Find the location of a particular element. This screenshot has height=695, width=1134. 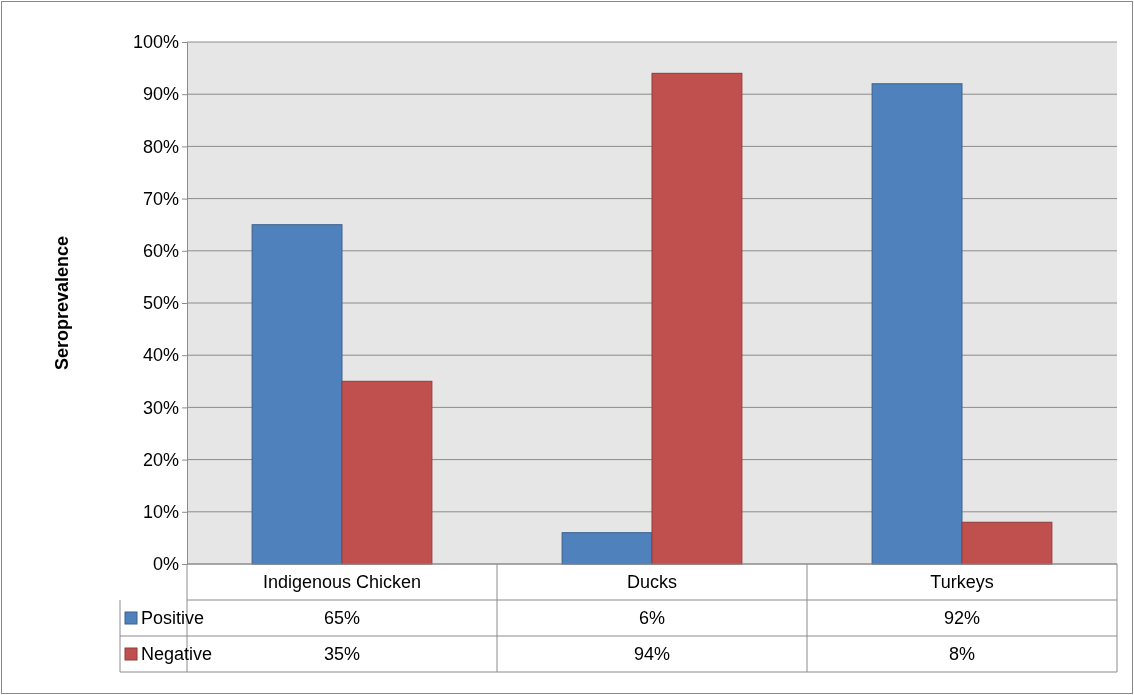

x-tick-label: Indigenous Chicken is located at coordinates (342, 582).